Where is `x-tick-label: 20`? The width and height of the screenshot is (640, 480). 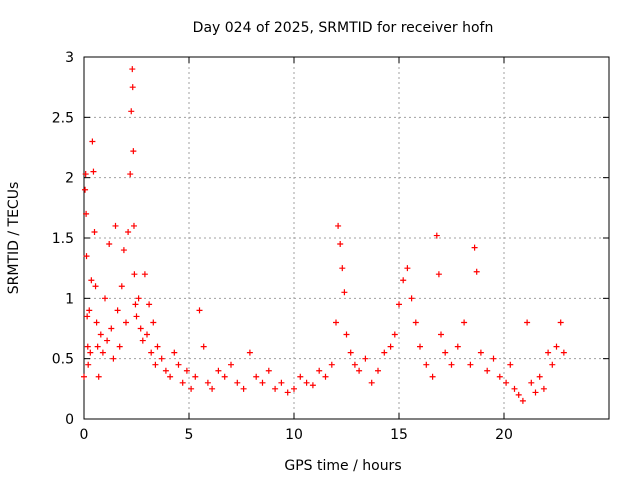
x-tick-label: 20 is located at coordinates (504, 435).